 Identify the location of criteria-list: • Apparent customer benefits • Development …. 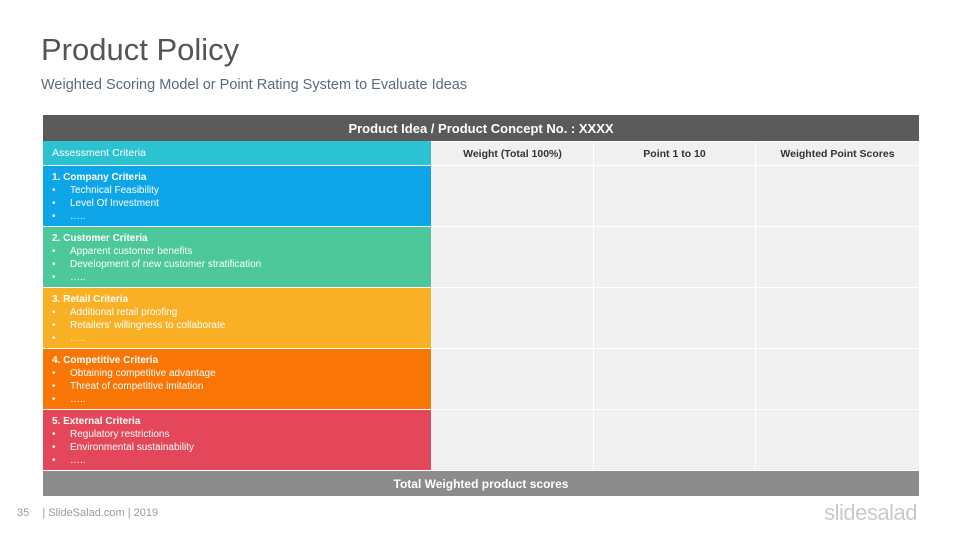
(237, 264).